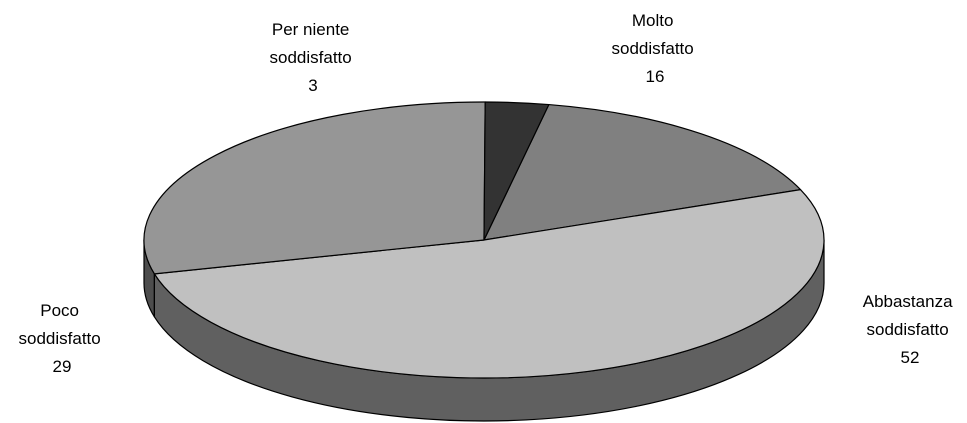  What do you see at coordinates (516, 171) in the screenshot?
I see `slice-per-niente` at bounding box center [516, 171].